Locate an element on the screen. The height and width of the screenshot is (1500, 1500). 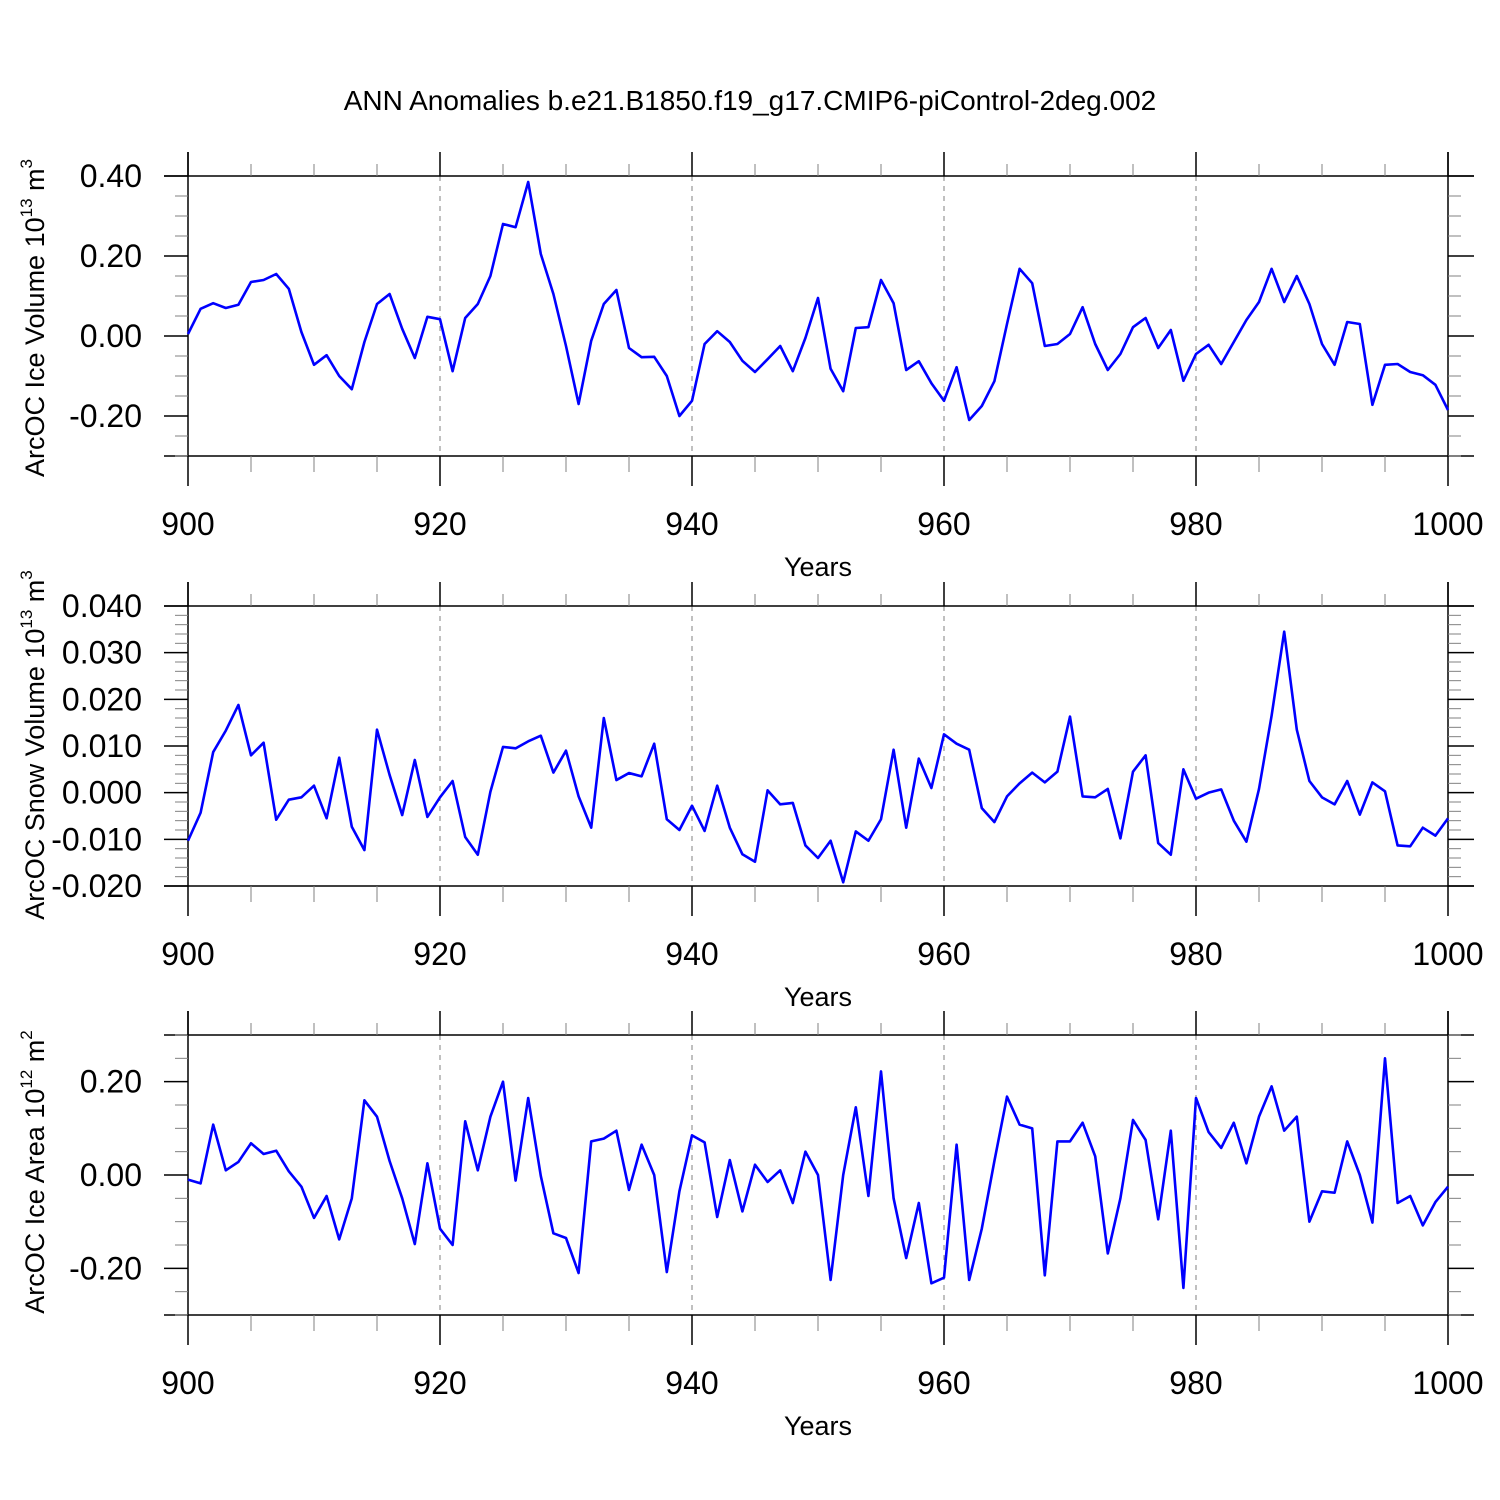
y-axis-title: ArcOC Ice Area 1012 m2 is located at coordinates (33, 1172).